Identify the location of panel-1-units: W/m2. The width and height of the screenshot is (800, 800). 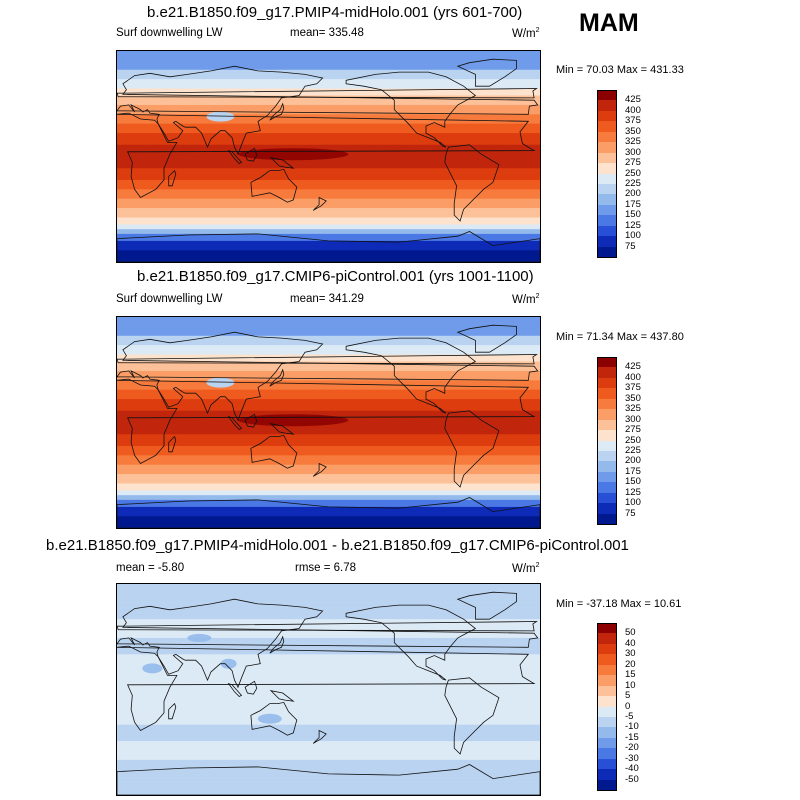
(526, 33).